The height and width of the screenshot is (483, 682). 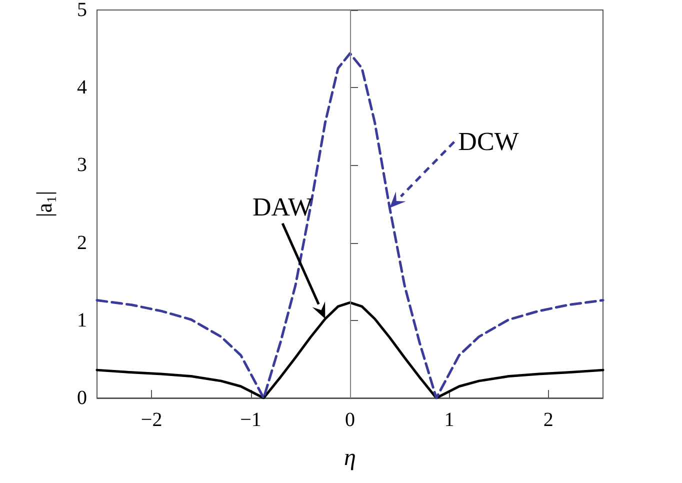 I want to click on text: DAW, so click(x=282, y=207).